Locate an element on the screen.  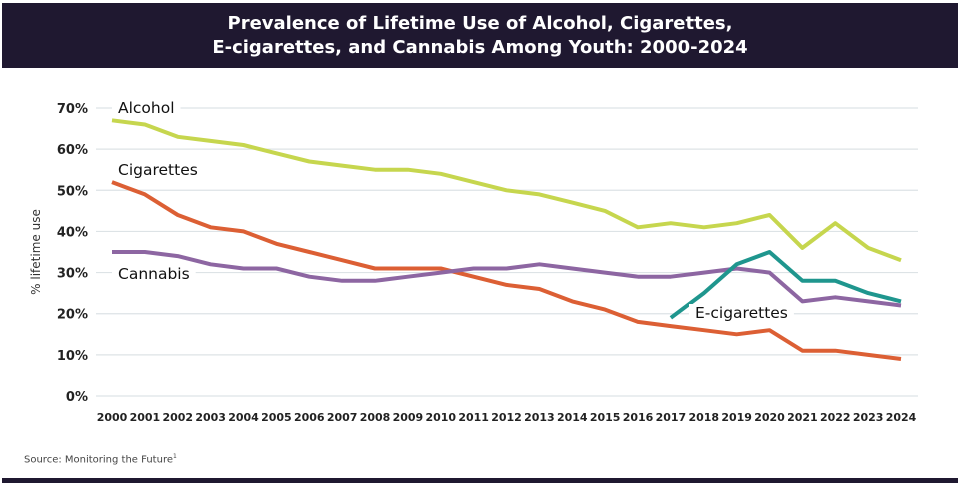
y-axis-label: % lifetime use is located at coordinates (36, 252).